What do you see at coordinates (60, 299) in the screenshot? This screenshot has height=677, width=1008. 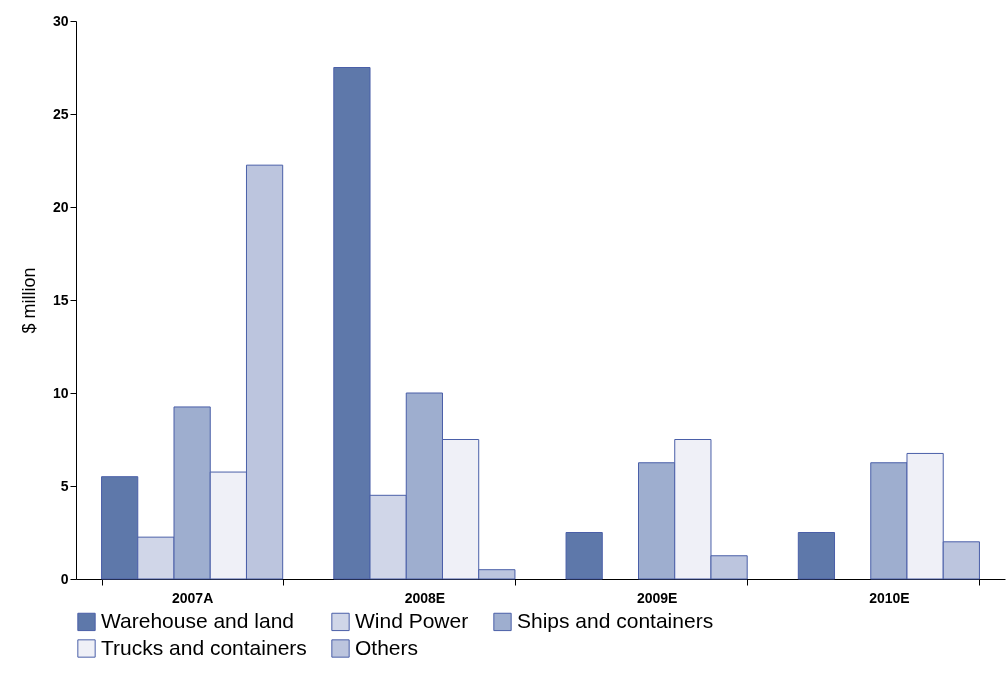 I see `y-tick-label: 15` at bounding box center [60, 299].